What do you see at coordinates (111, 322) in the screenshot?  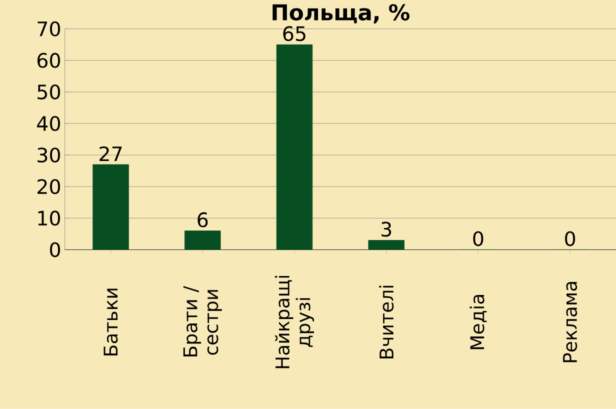 I see `x-tick-label: Батьки` at bounding box center [111, 322].